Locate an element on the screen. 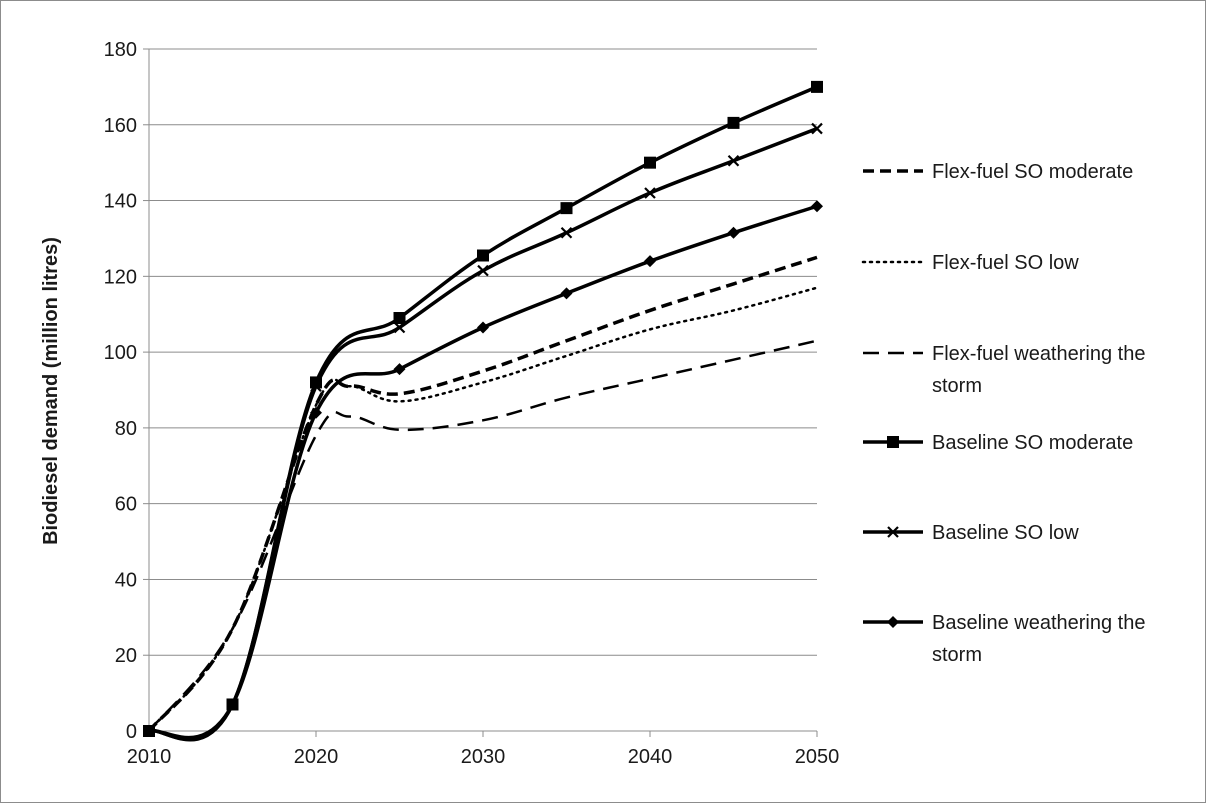 The height and width of the screenshot is (804, 1206). legend-item-4: Baseline SO moderate is located at coordinates (998, 443).